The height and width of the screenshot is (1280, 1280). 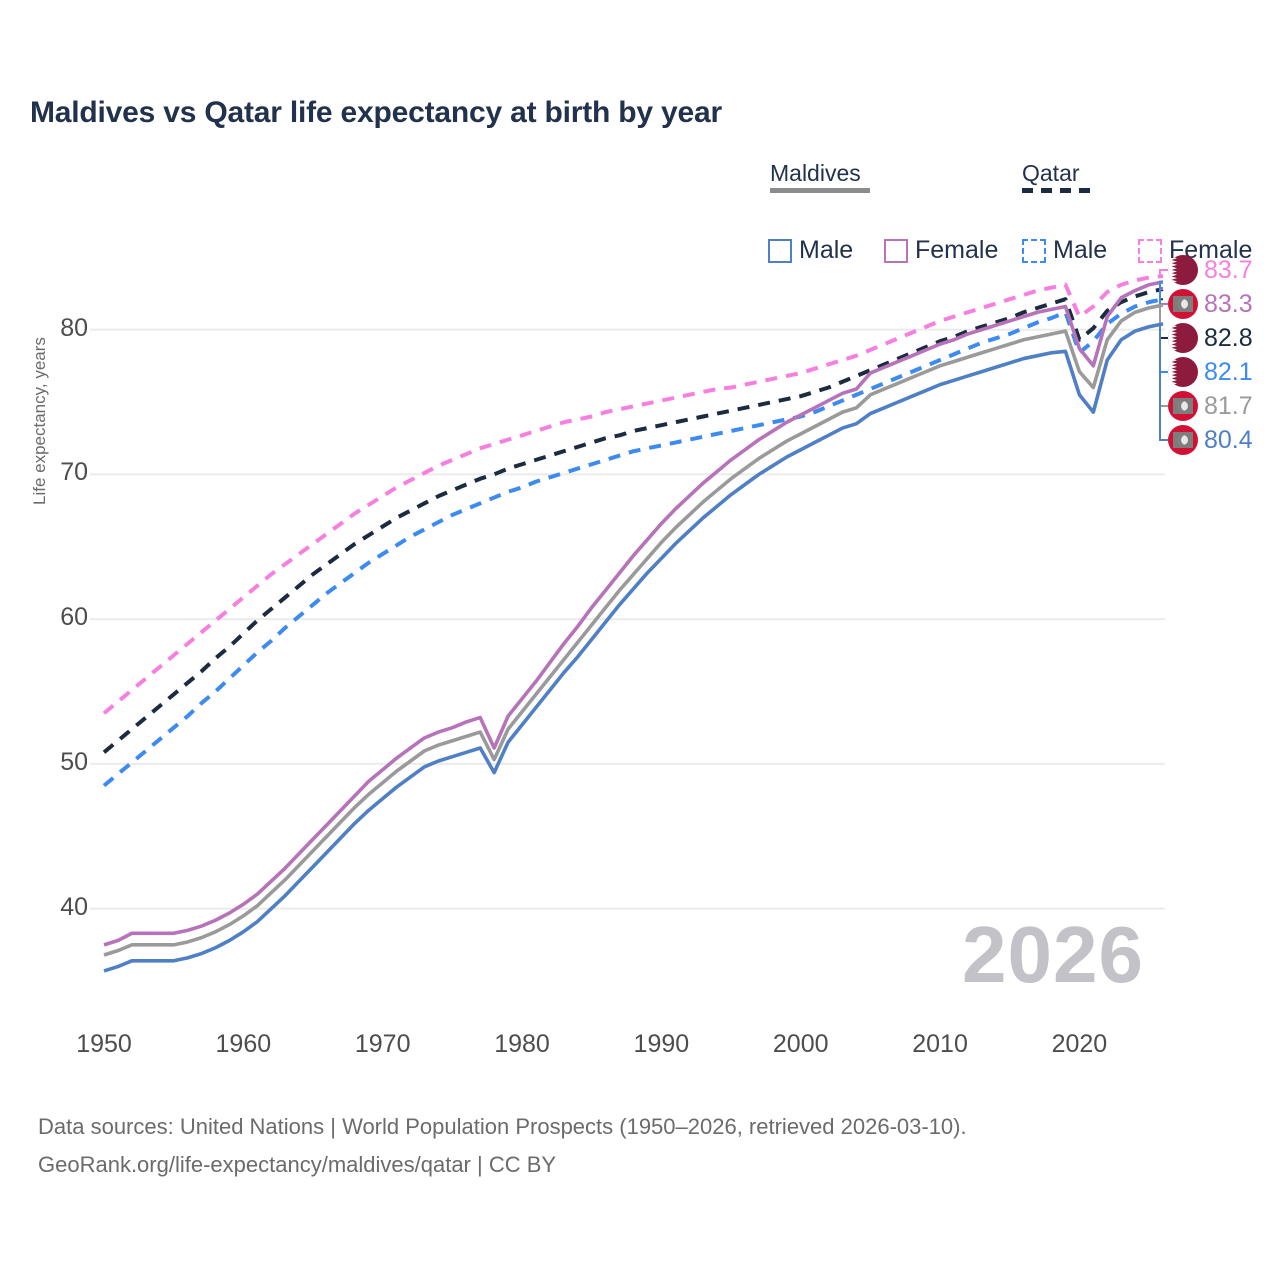 I want to click on legend-item-maldives-male: Male, so click(x=810, y=250).